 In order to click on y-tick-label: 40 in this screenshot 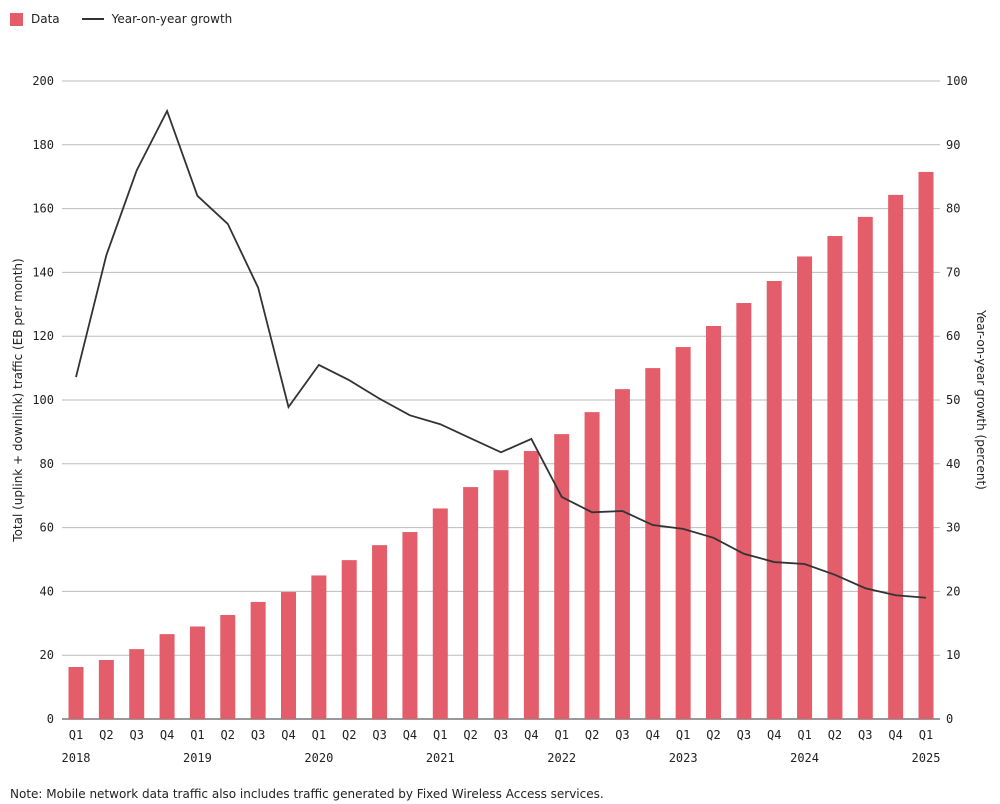, I will do `click(47, 591)`.